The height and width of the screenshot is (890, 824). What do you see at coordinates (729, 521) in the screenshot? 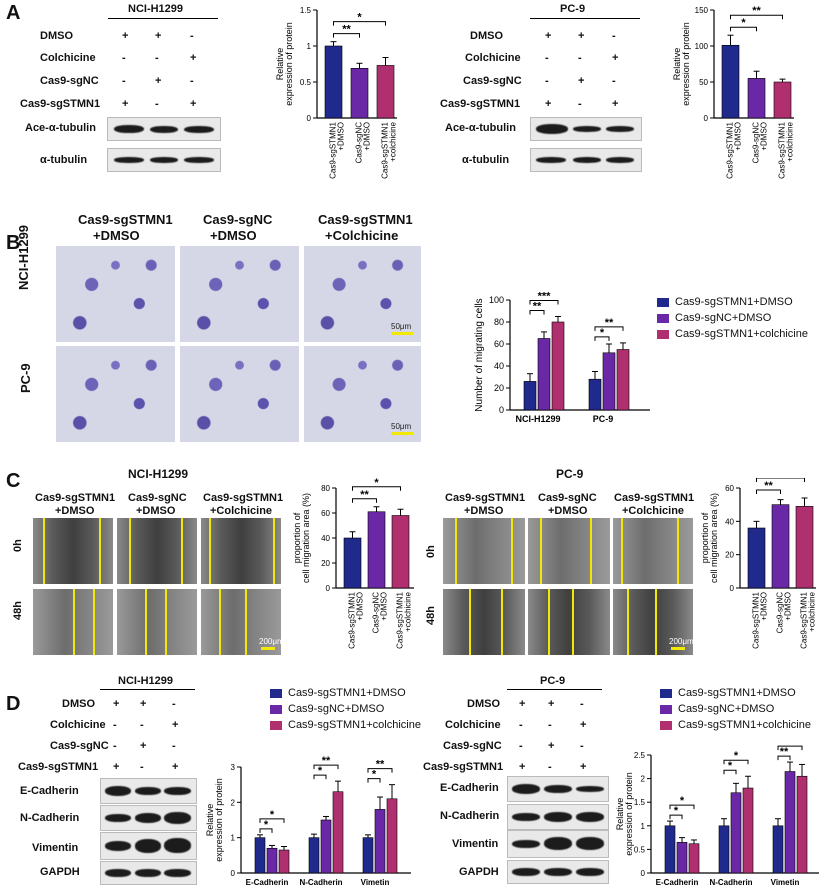
I see `y-tick-label: 40` at bounding box center [729, 521].